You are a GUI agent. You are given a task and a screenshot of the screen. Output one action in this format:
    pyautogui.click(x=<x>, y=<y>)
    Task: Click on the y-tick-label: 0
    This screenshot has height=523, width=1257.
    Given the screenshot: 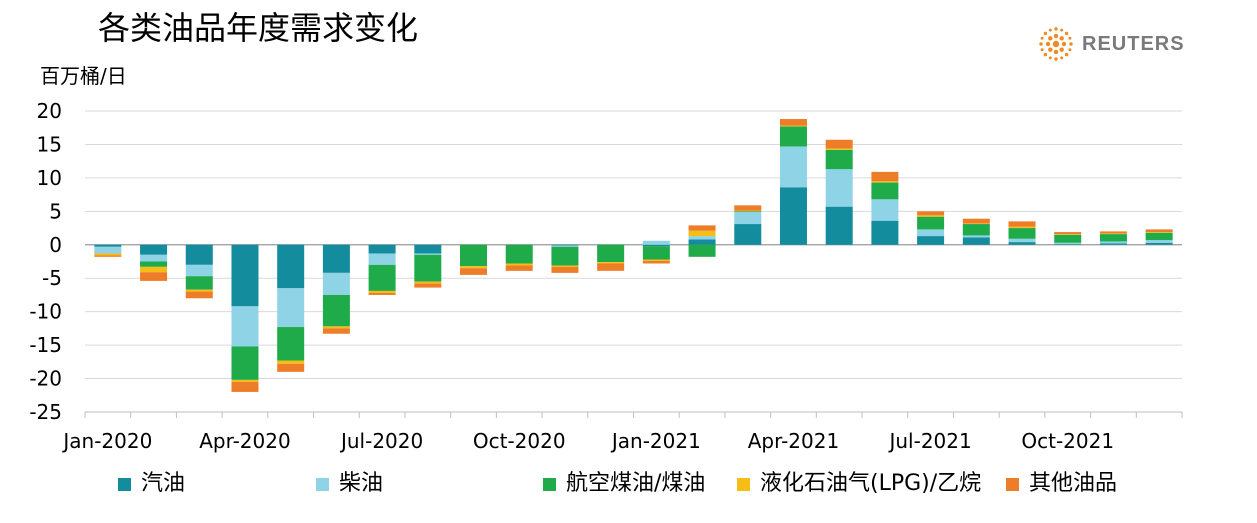 What is the action you would take?
    pyautogui.click(x=55, y=245)
    